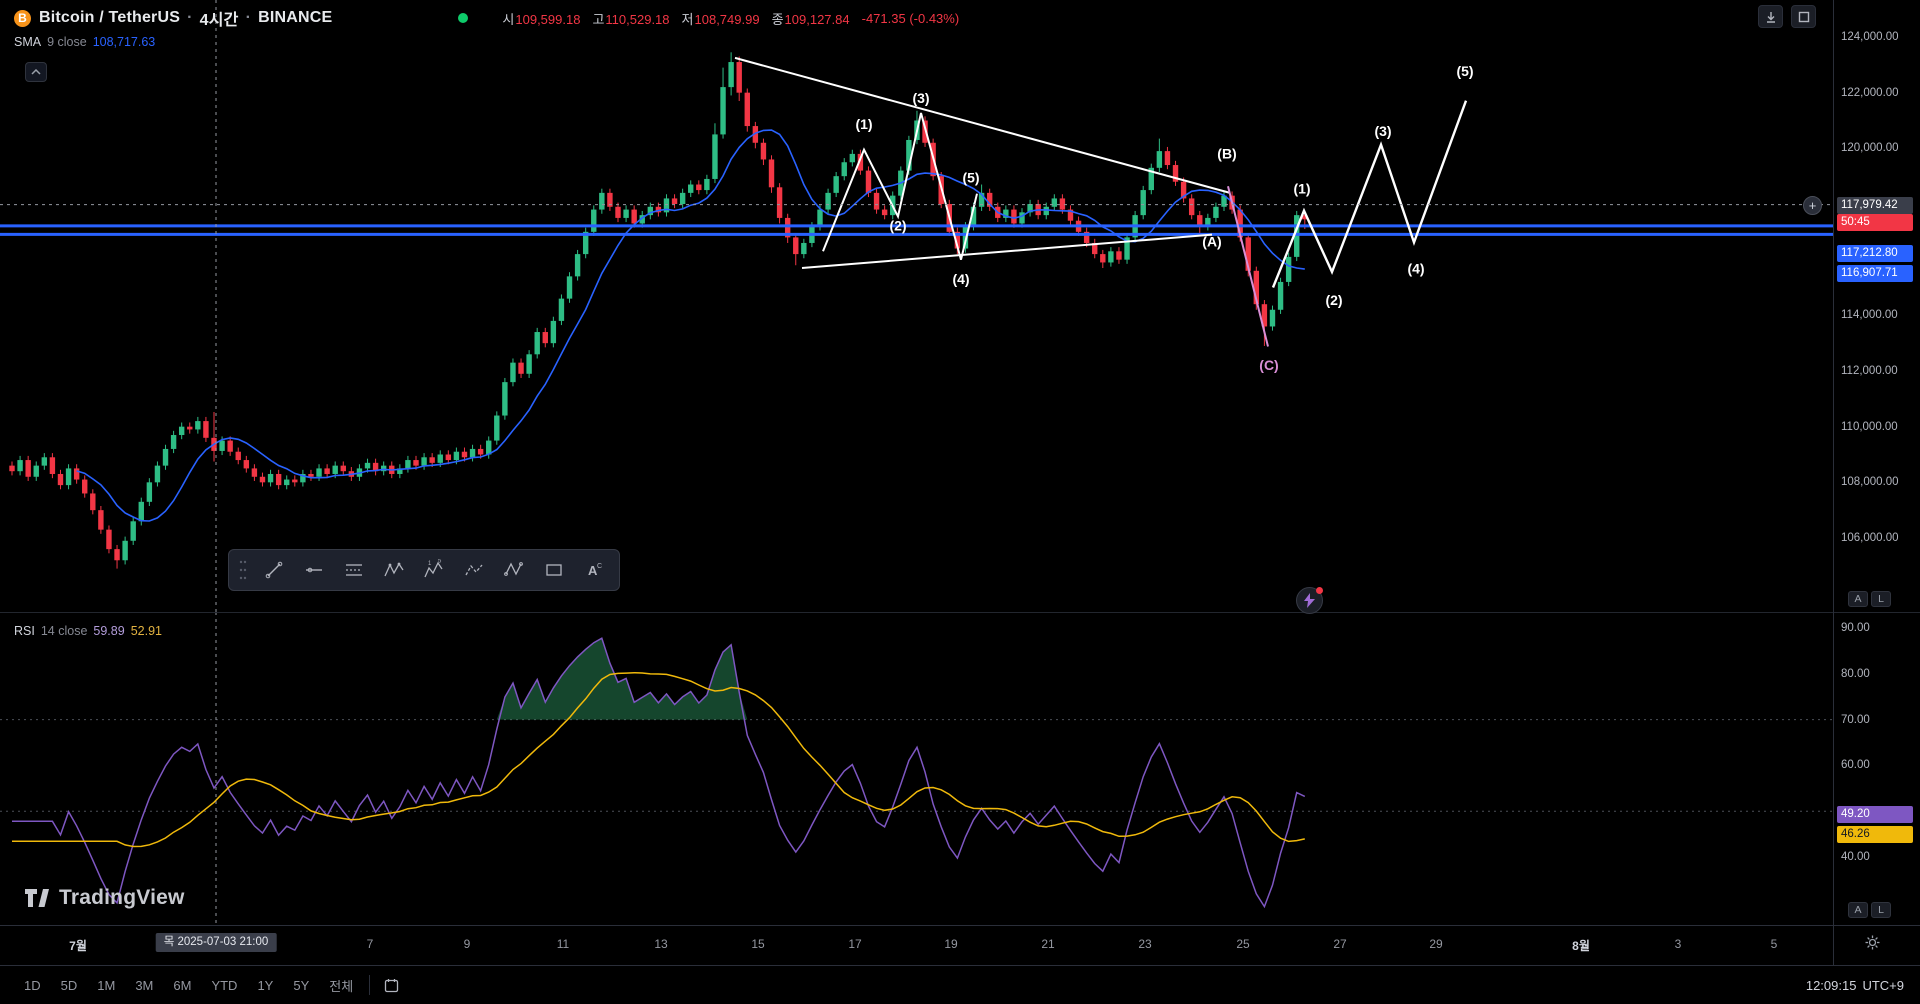 Image resolution: width=1920 pixels, height=1004 pixels. What do you see at coordinates (185, 18) in the screenshot?
I see `symbol-title: Bitcoin / TetherUS · 4시간 · BINANCE` at bounding box center [185, 18].